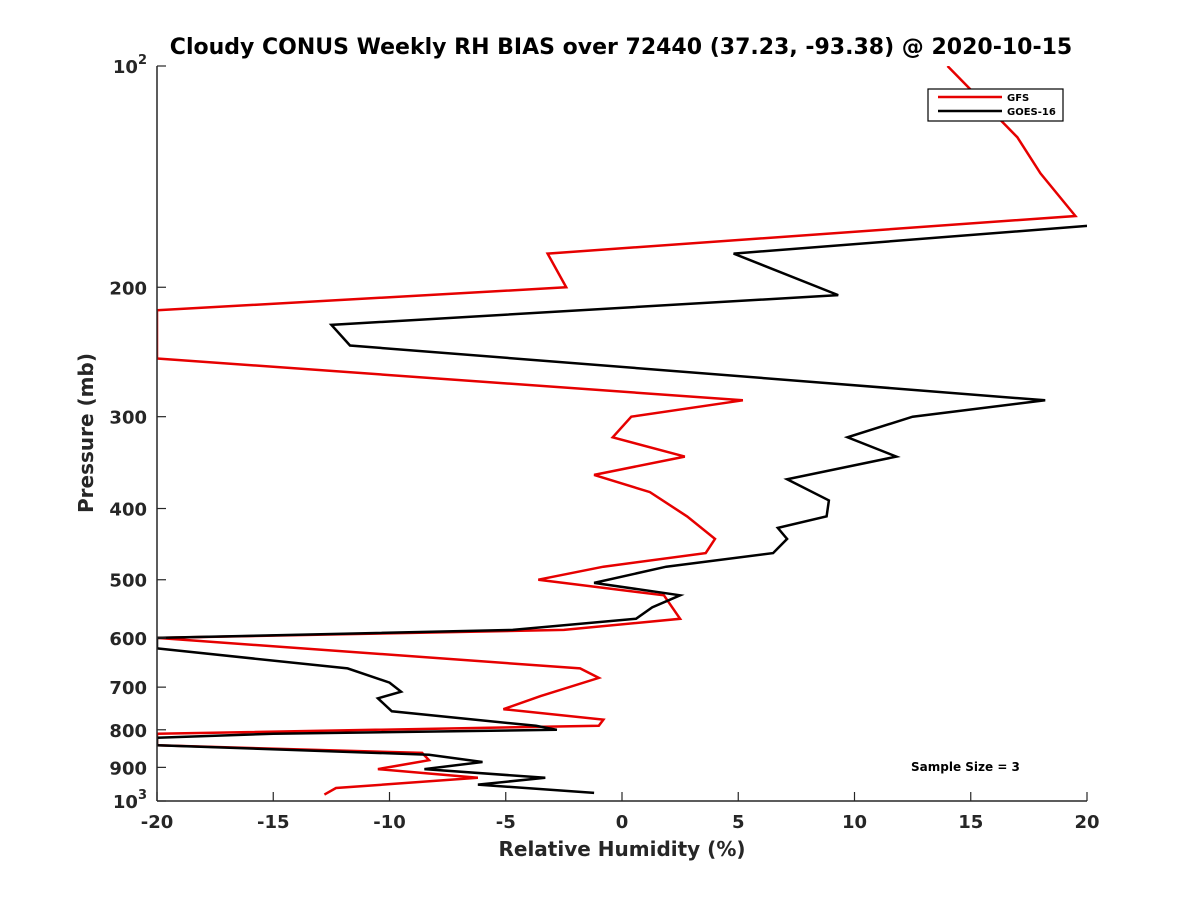 The width and height of the screenshot is (1200, 900). Describe the element at coordinates (621, 849) in the screenshot. I see `x-axis-label: Relative Humidity (%)` at that location.